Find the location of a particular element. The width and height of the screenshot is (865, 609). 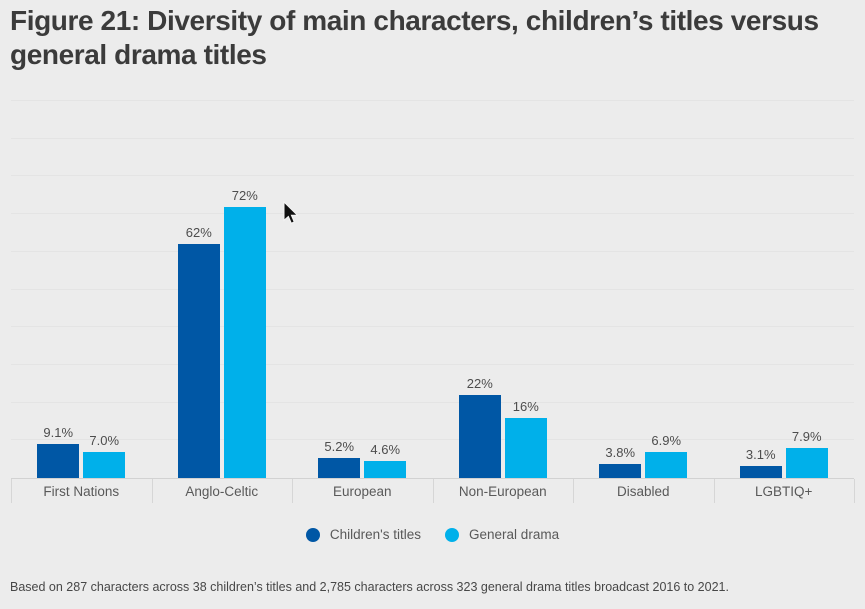

legend-item-0: Children's titles is located at coordinates (363, 534).